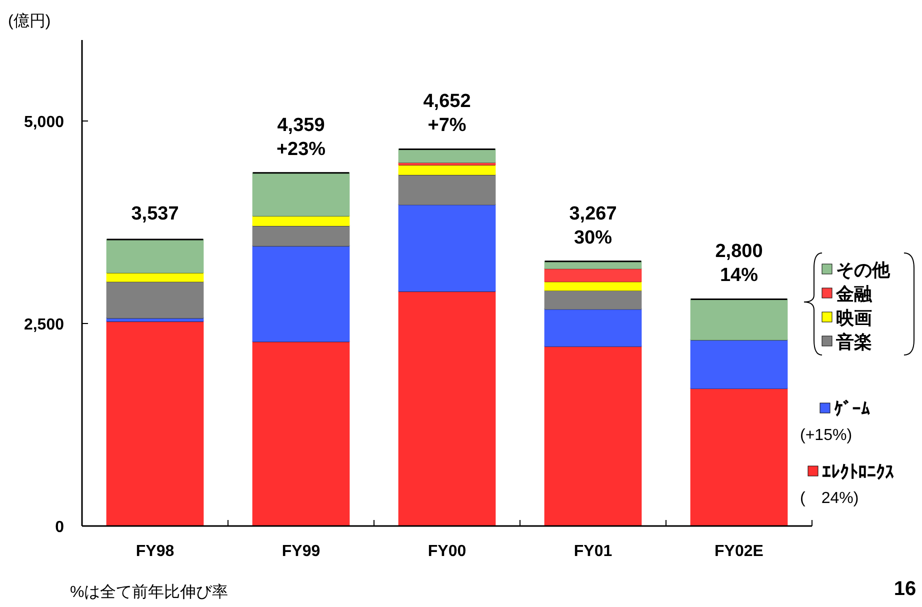 The image size is (922, 607). I want to click on total-label: 3,267, so click(593, 213).